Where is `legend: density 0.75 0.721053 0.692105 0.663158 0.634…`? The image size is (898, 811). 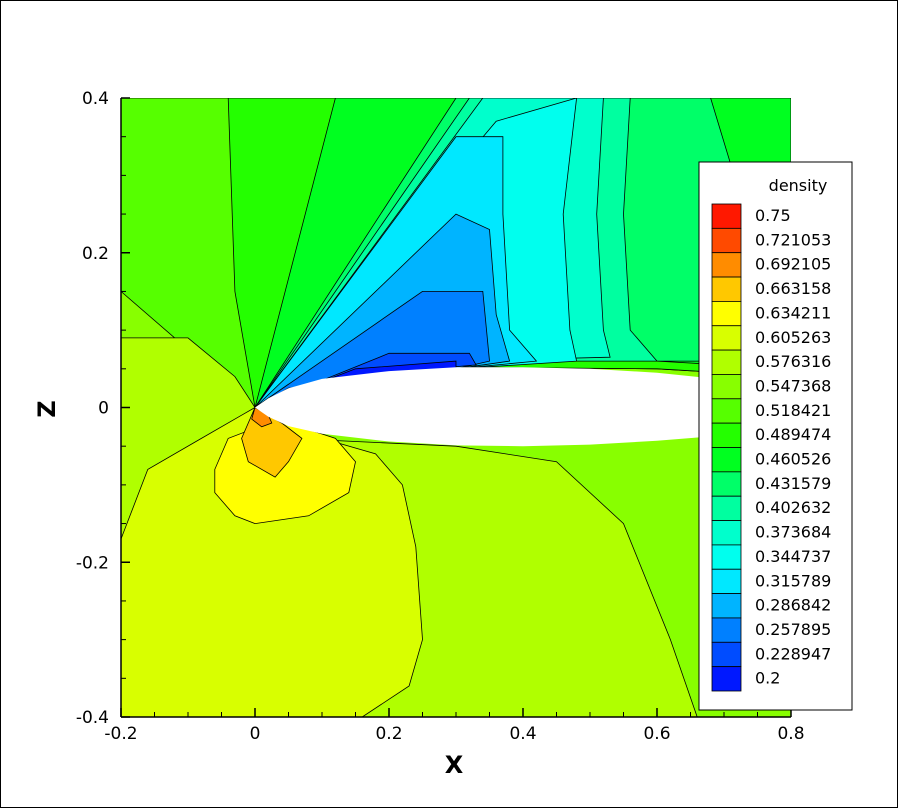
legend: density 0.75 0.721053 0.692105 0.663158 0.634… is located at coordinates (775, 436).